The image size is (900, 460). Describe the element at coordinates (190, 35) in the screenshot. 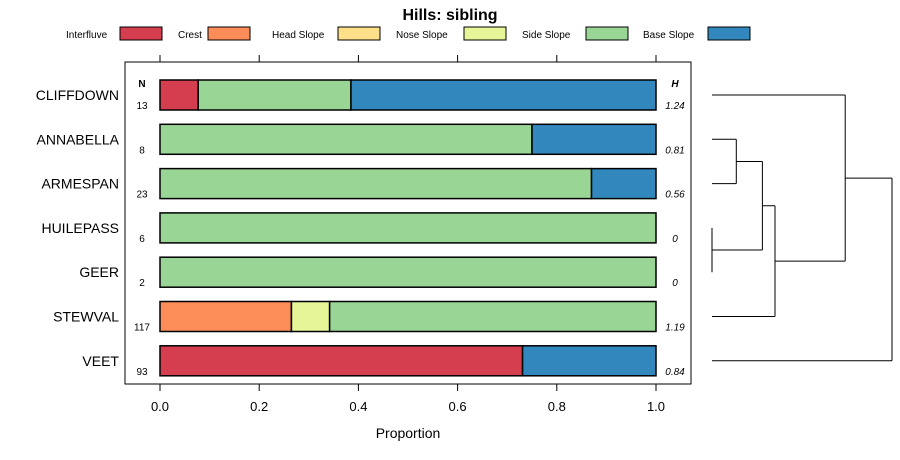

I see `legend-label-1: Crest` at that location.